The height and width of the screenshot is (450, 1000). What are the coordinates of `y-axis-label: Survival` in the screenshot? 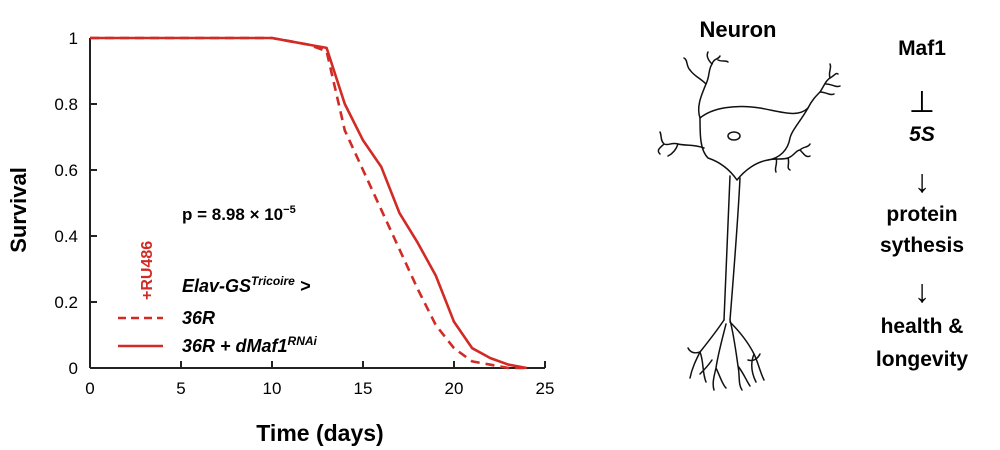 It's located at (18, 210).